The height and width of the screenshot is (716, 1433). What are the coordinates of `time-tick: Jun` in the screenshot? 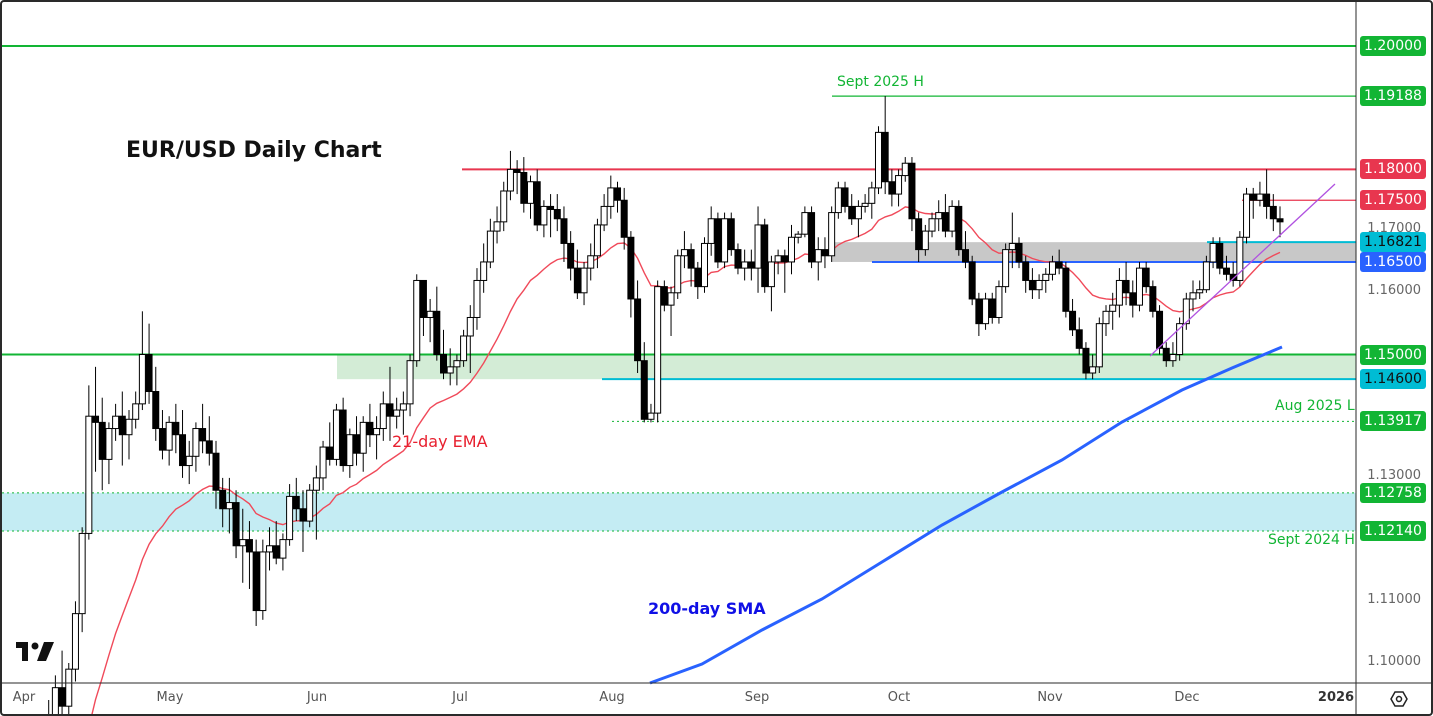 It's located at (317, 697).